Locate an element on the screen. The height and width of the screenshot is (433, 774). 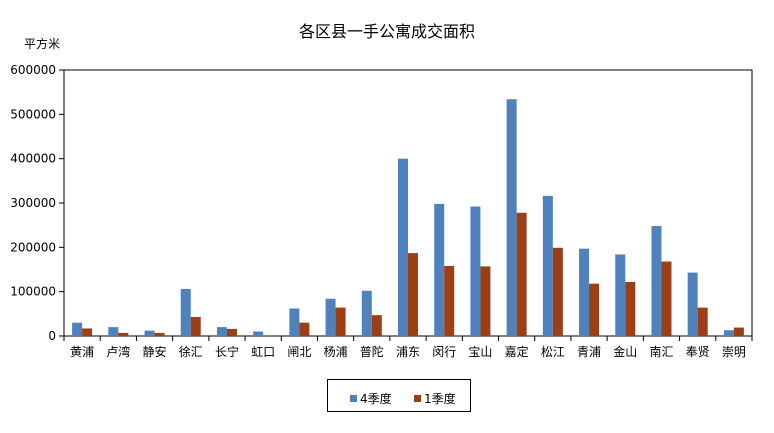
bar-series-1-崇明 is located at coordinates (728, 333).